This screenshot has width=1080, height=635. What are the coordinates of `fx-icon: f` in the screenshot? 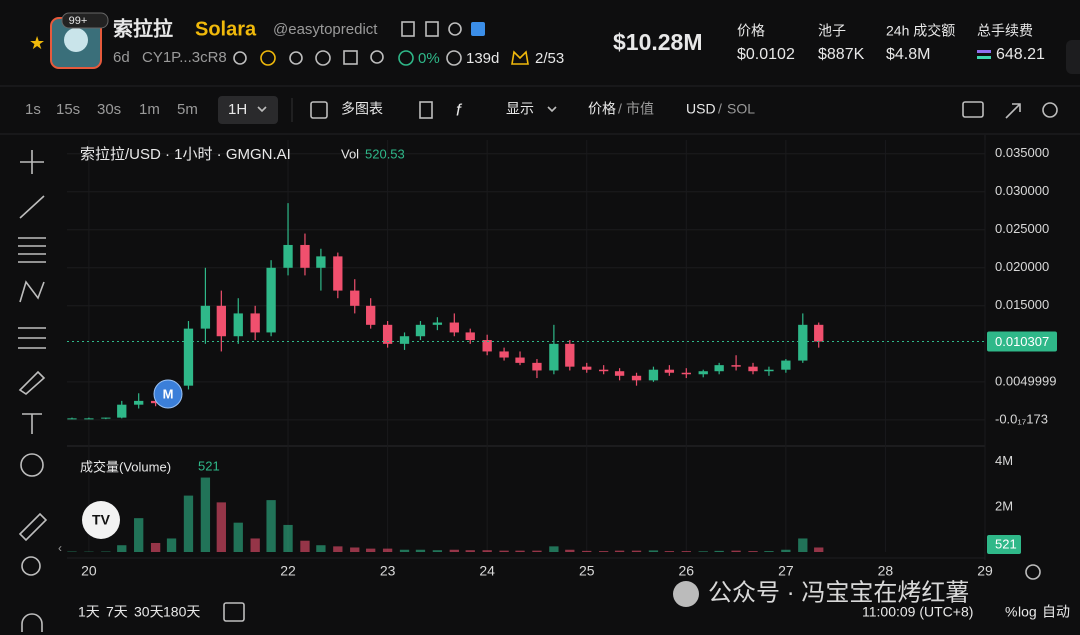 It's located at (459, 109).